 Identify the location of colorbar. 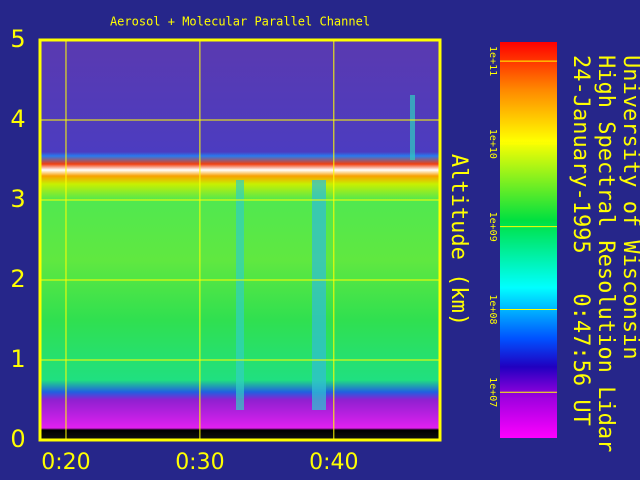
(528, 240).